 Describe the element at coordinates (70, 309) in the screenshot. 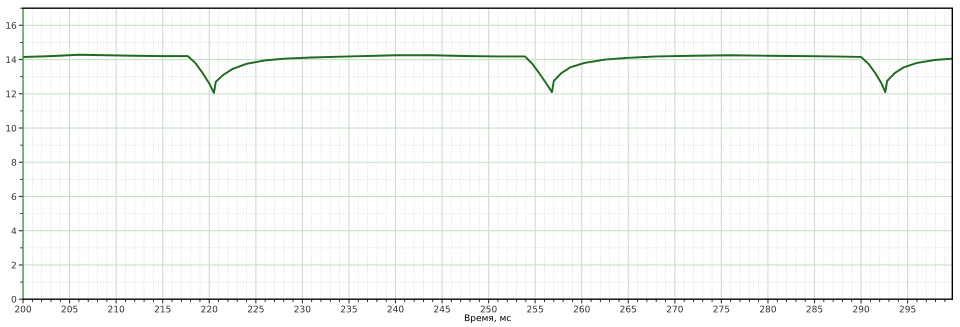

I see `x-tick-label: 205` at that location.